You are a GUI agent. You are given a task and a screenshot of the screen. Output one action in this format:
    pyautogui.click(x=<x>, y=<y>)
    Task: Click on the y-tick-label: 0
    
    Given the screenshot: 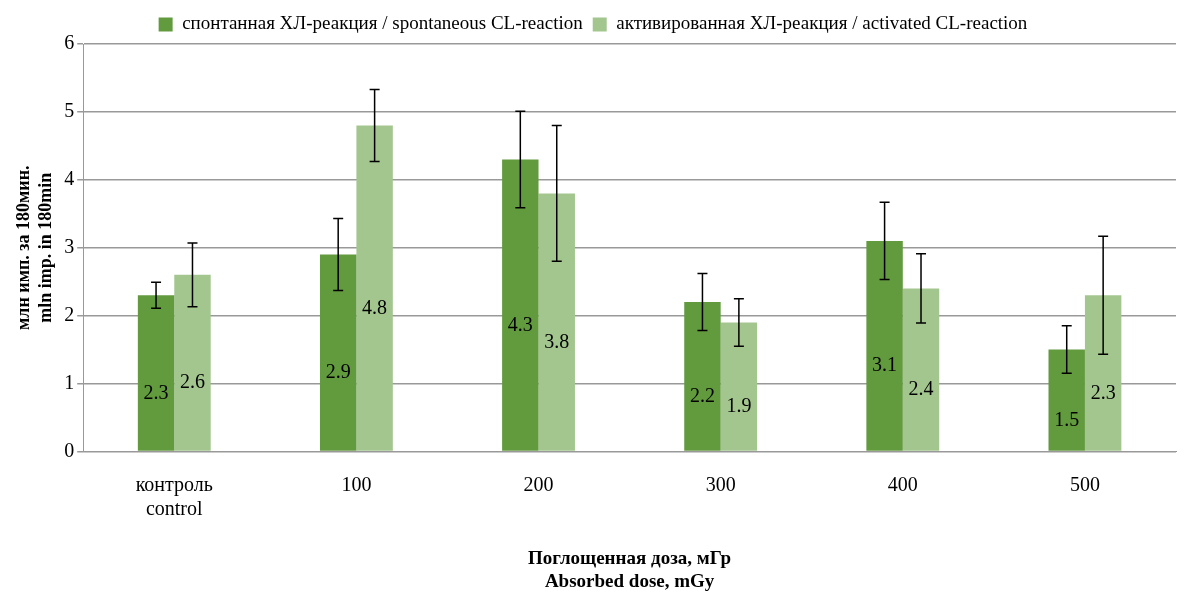 What is the action you would take?
    pyautogui.click(x=69, y=449)
    